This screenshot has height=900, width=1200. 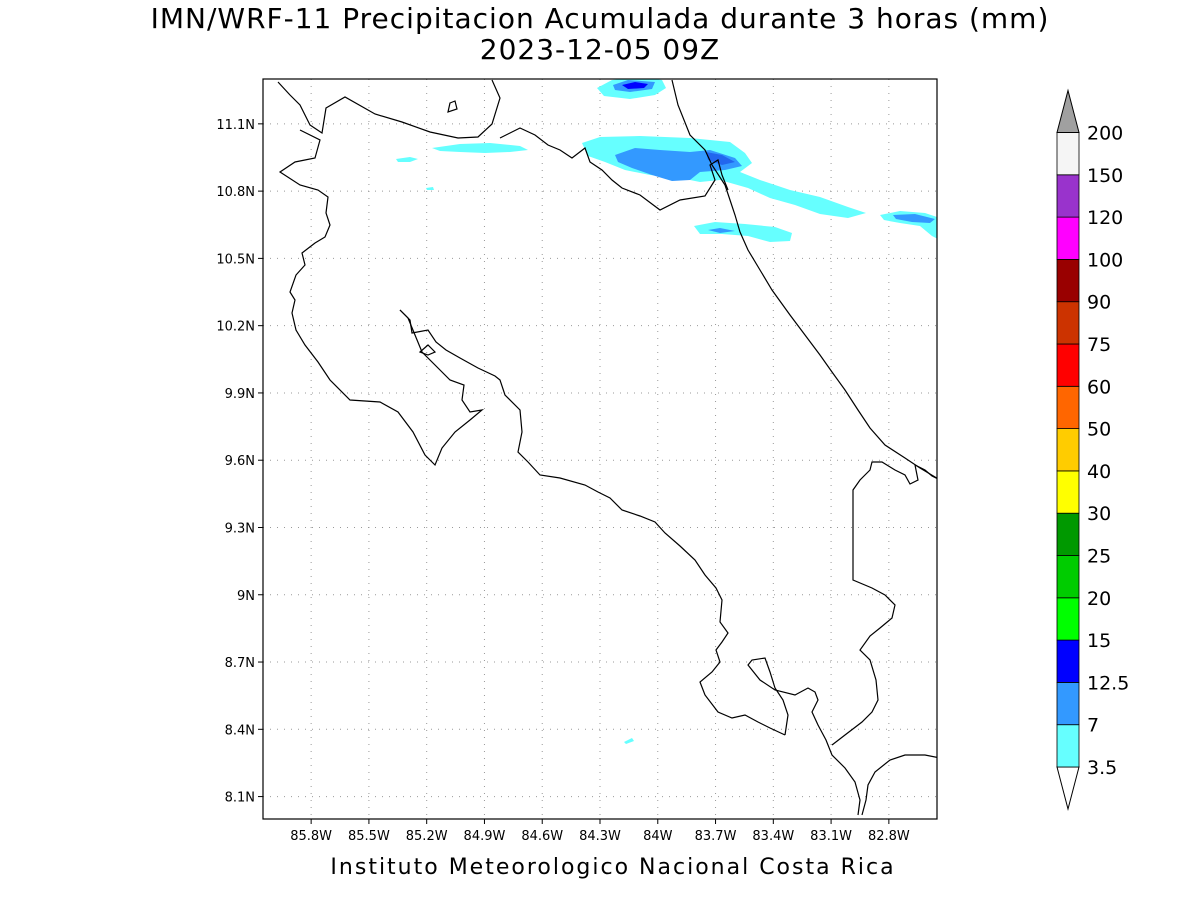 What do you see at coordinates (773, 836) in the screenshot?
I see `lon-tick-label: 83.4W` at bounding box center [773, 836].